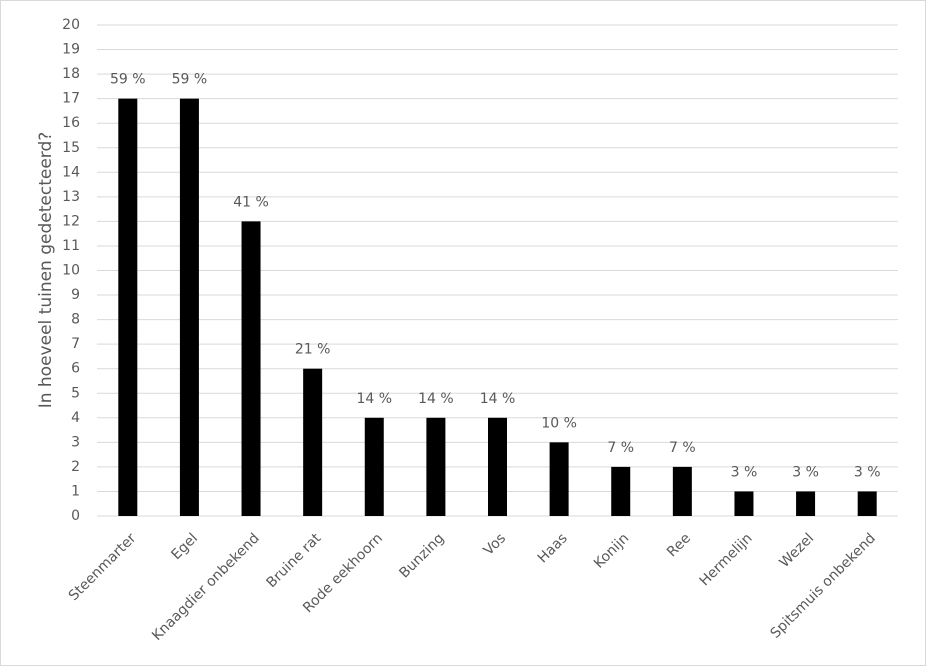 The height and width of the screenshot is (666, 926). I want to click on y-tick-label: 20, so click(71, 25).